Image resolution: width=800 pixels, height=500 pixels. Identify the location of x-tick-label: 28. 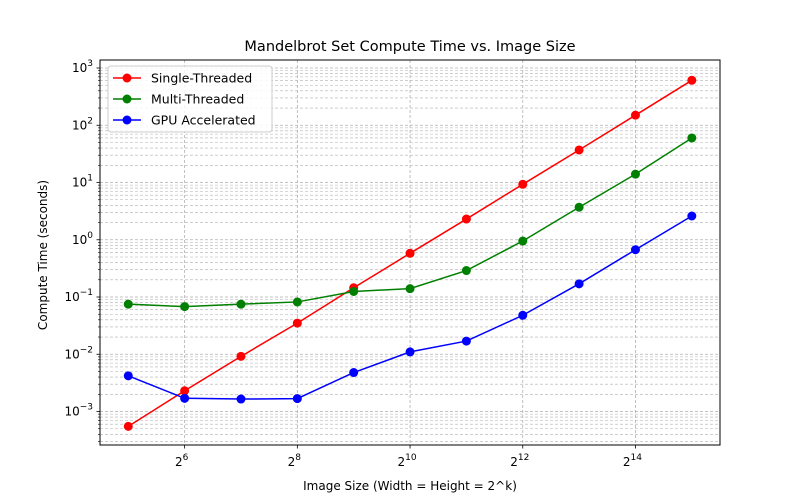
(295, 461).